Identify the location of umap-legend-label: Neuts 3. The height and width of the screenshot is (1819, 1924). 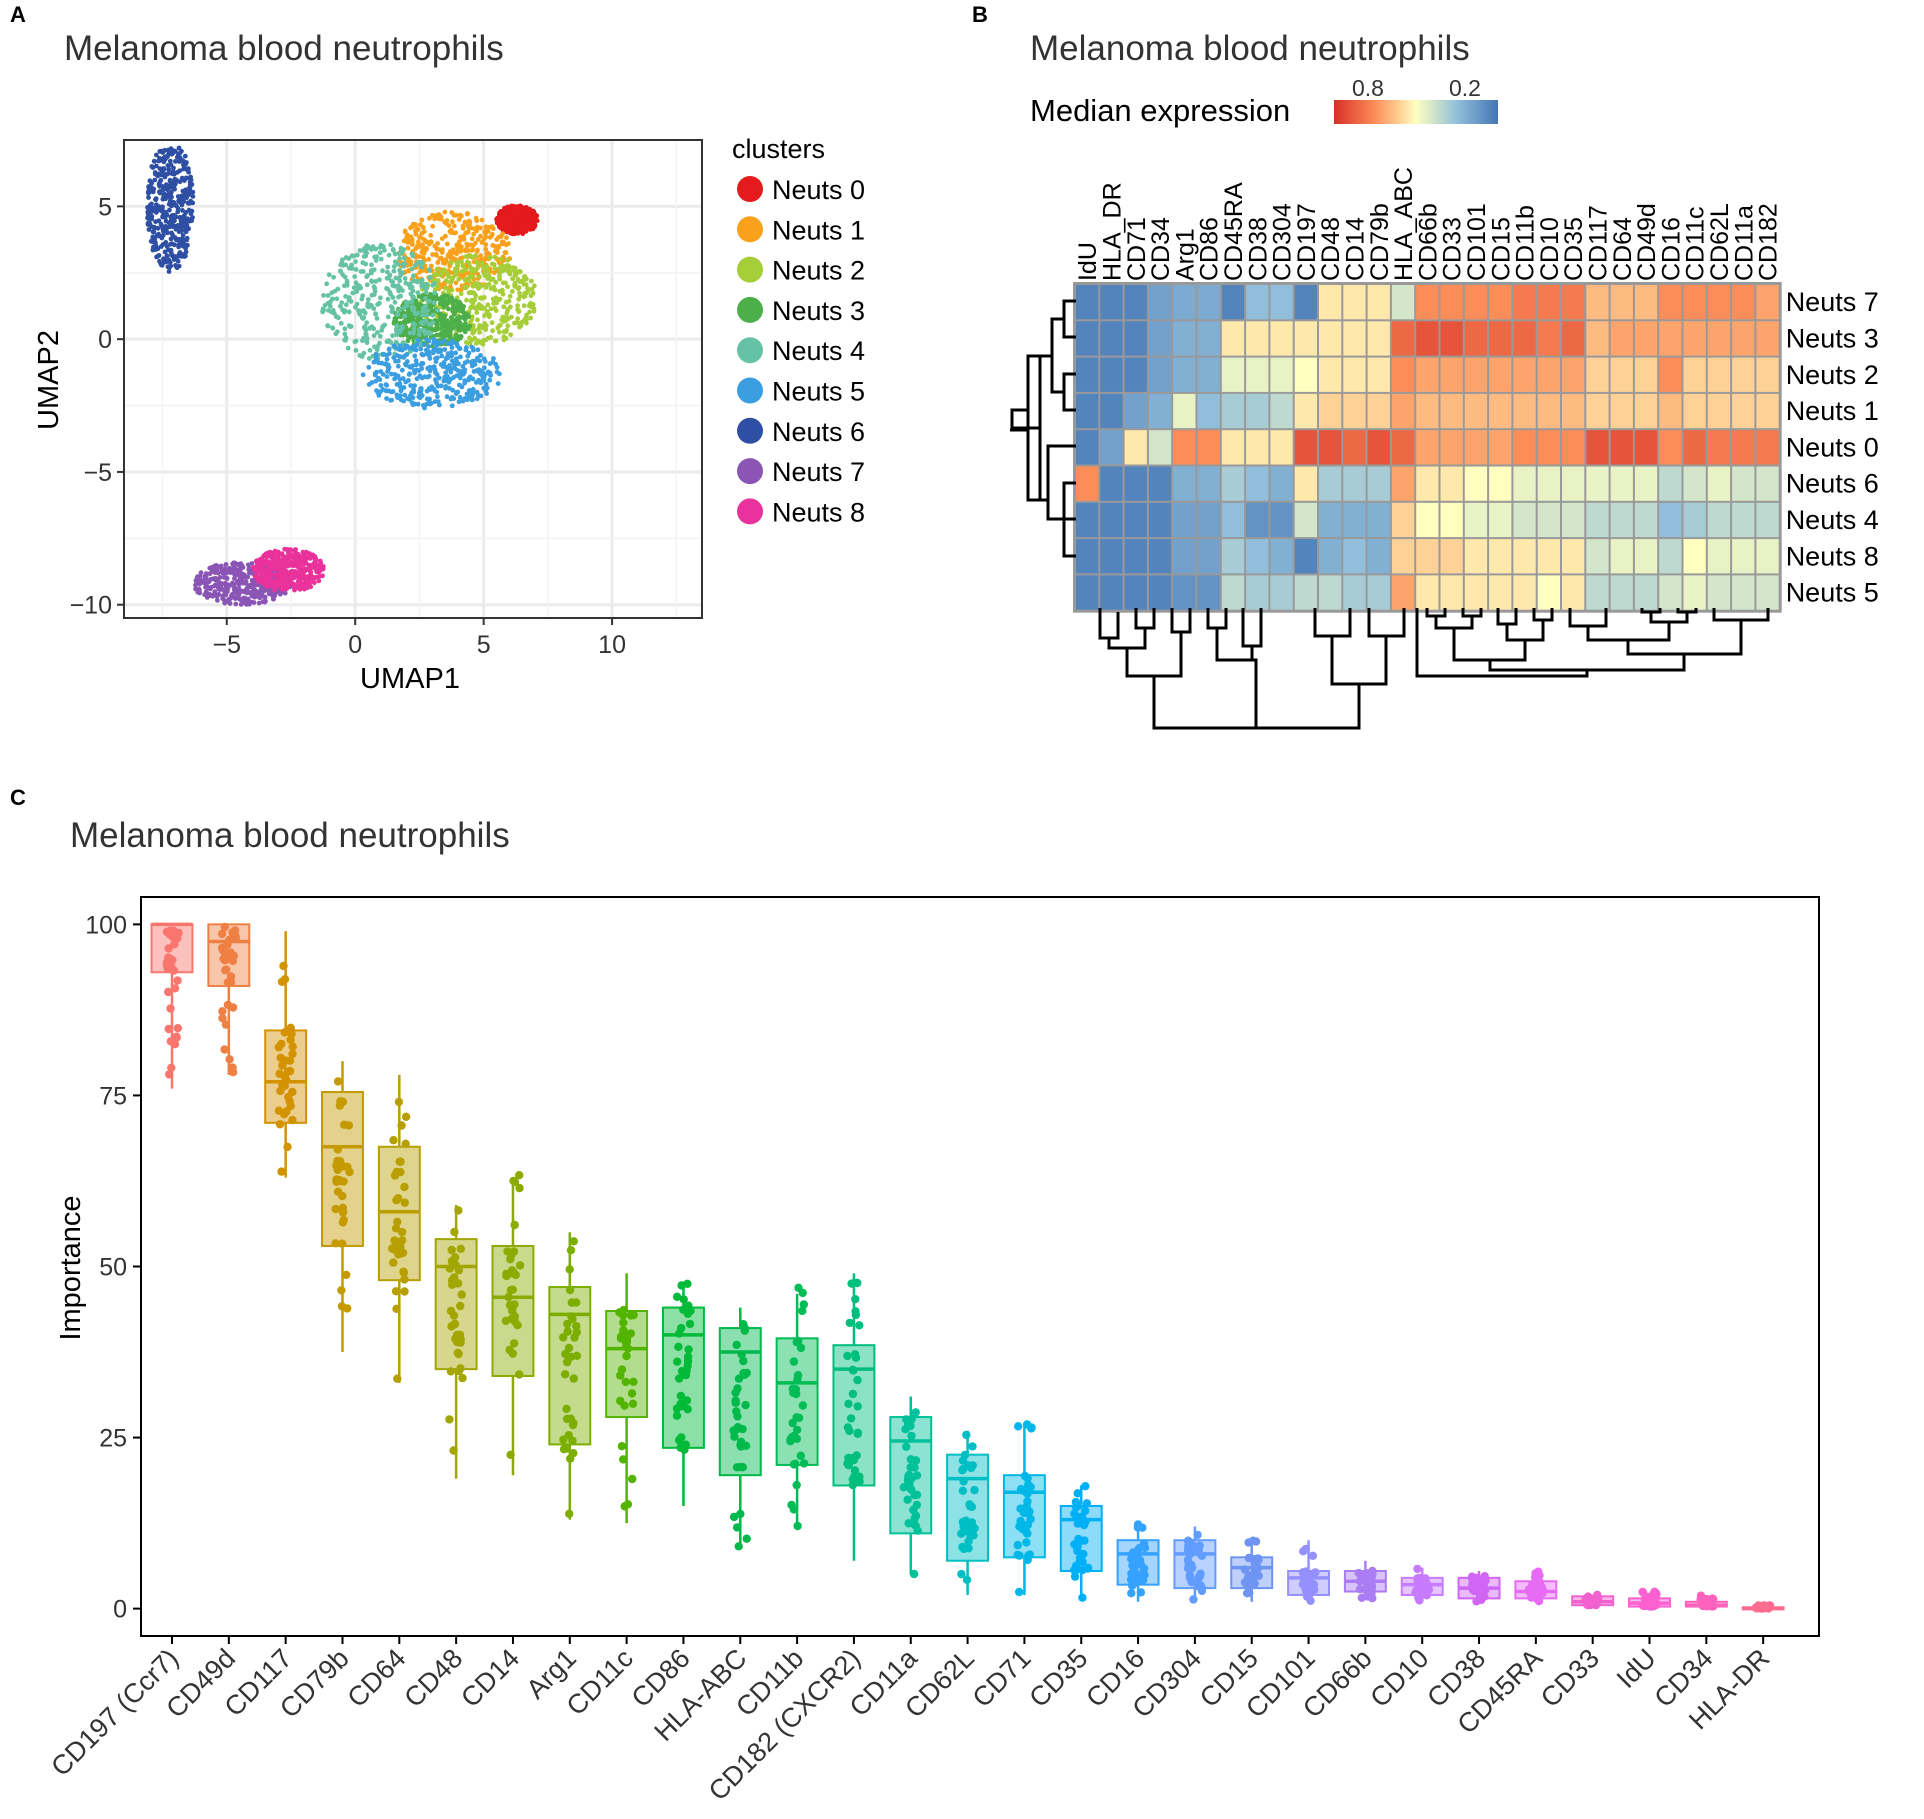
(818, 311).